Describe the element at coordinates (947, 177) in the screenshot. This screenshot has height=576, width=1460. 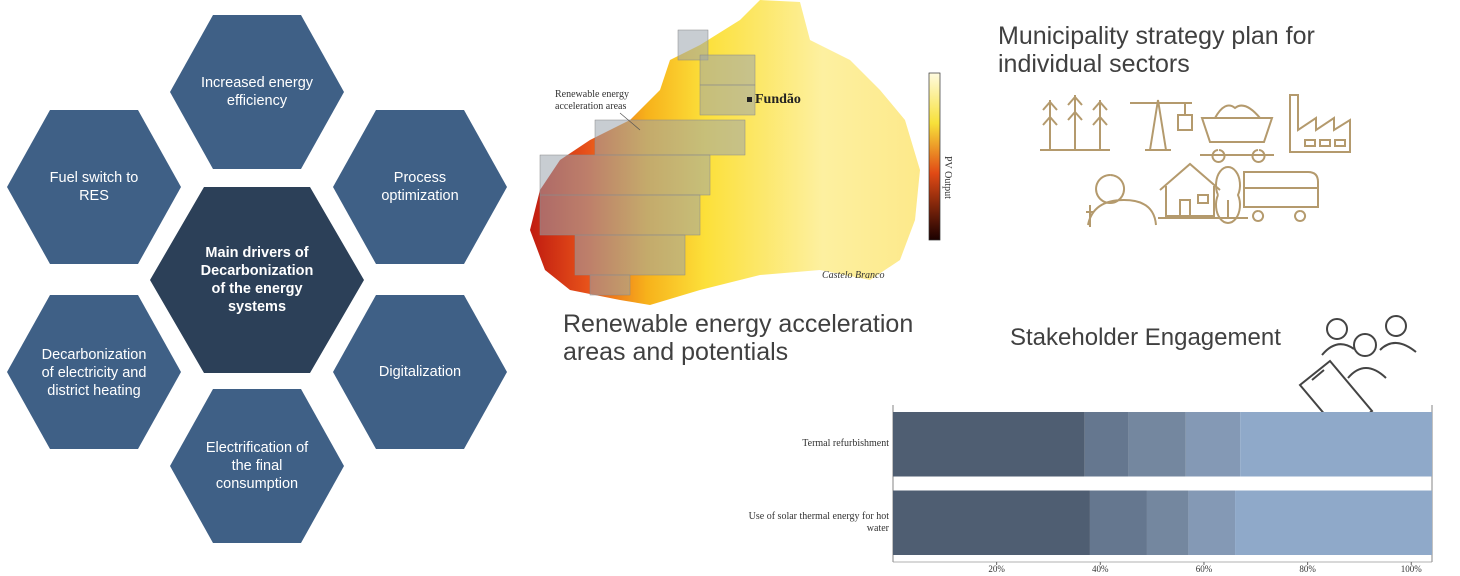
I see `colorbar-label: PV Output` at that location.